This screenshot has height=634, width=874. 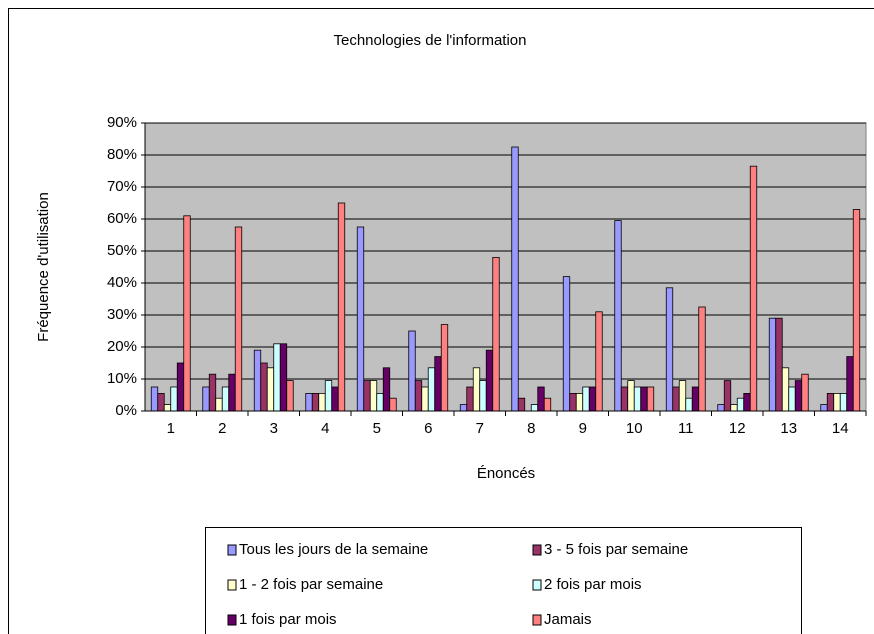 I want to click on y-tick-label: 30%, so click(x=122, y=314).